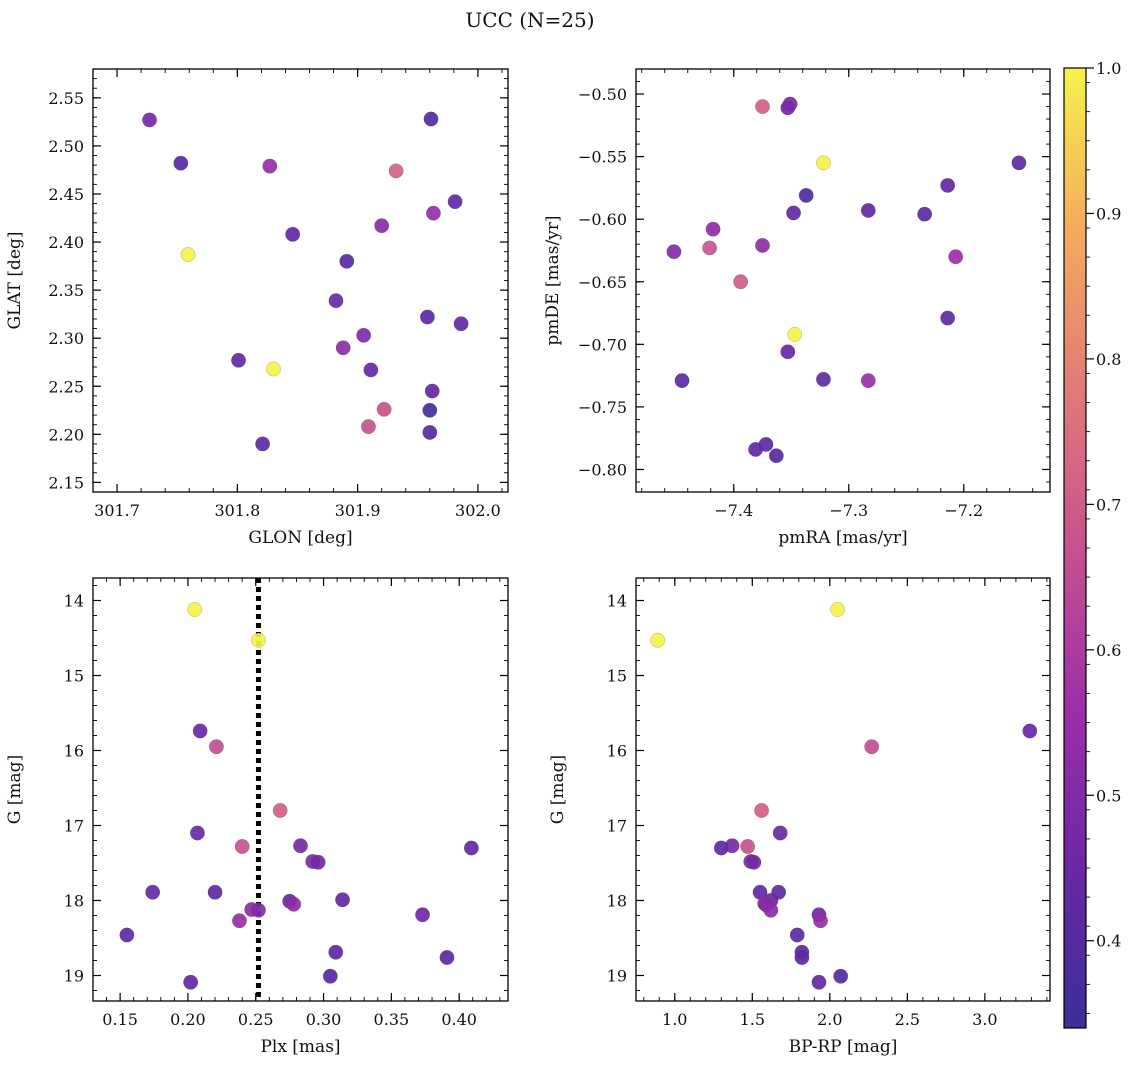 The height and width of the screenshot is (1068, 1136). Describe the element at coordinates (1108, 504) in the screenshot. I see `colorbar-tick-label: 0.7` at that location.